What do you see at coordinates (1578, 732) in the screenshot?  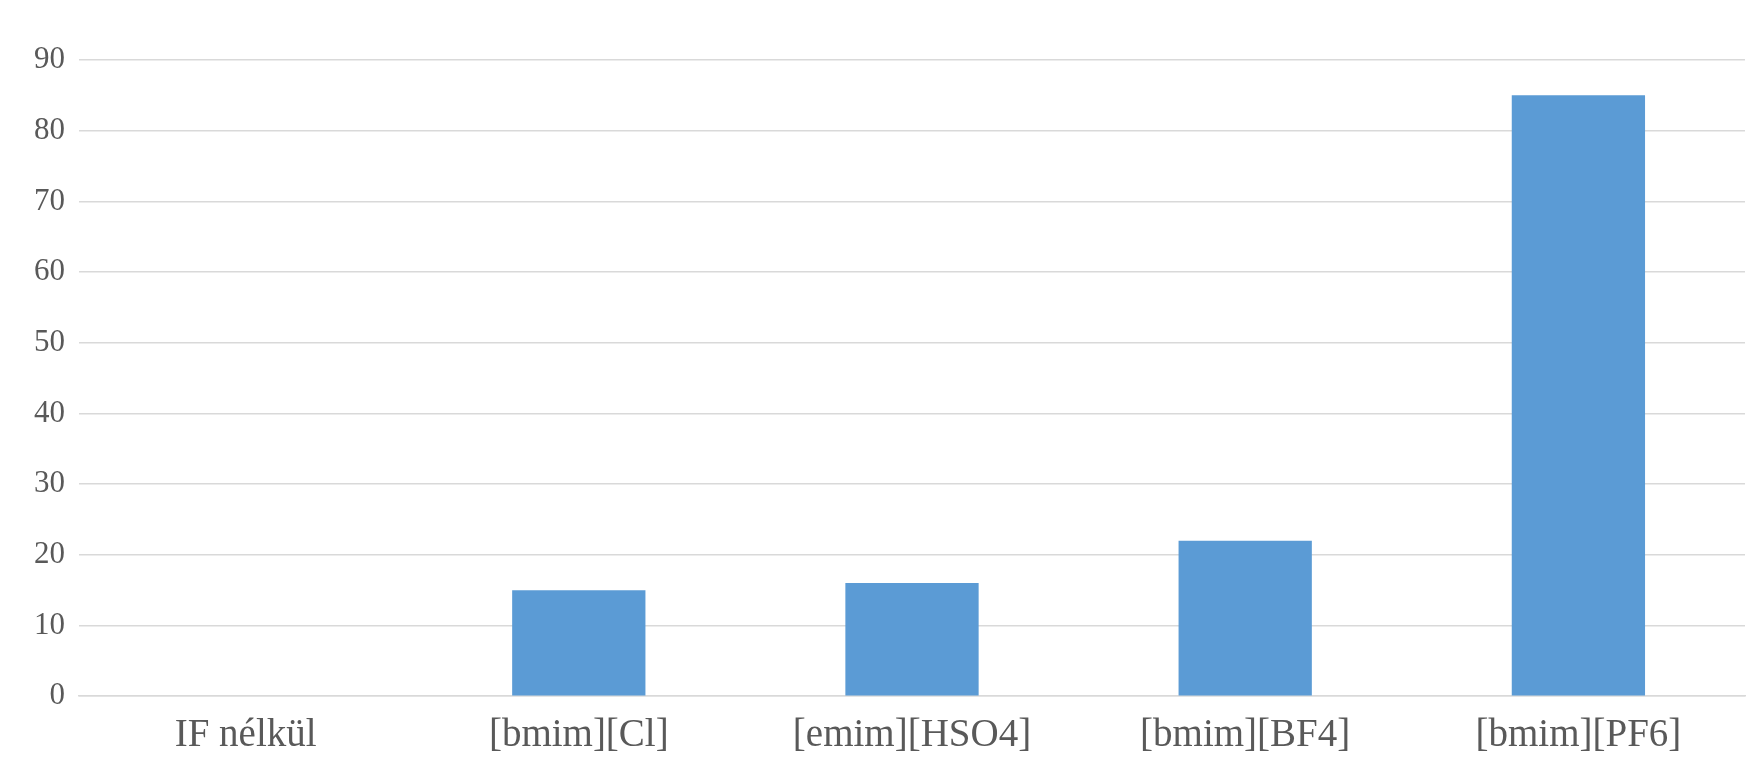 I see `x-tick-label: [bmim][PF6]` at bounding box center [1578, 732].